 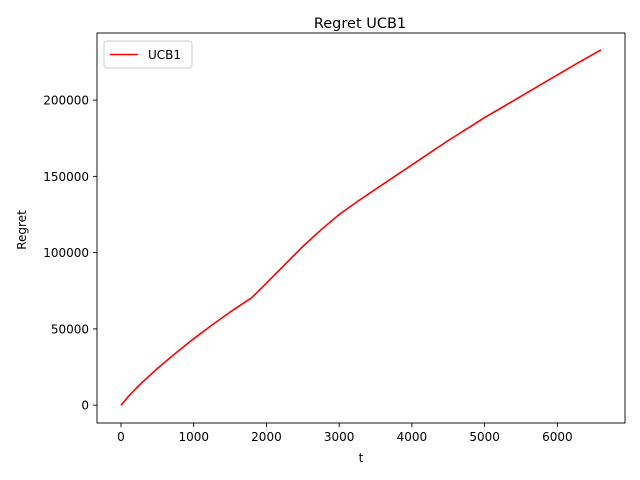 I want to click on legend-label-ucb1: UCB1, so click(x=164, y=55).